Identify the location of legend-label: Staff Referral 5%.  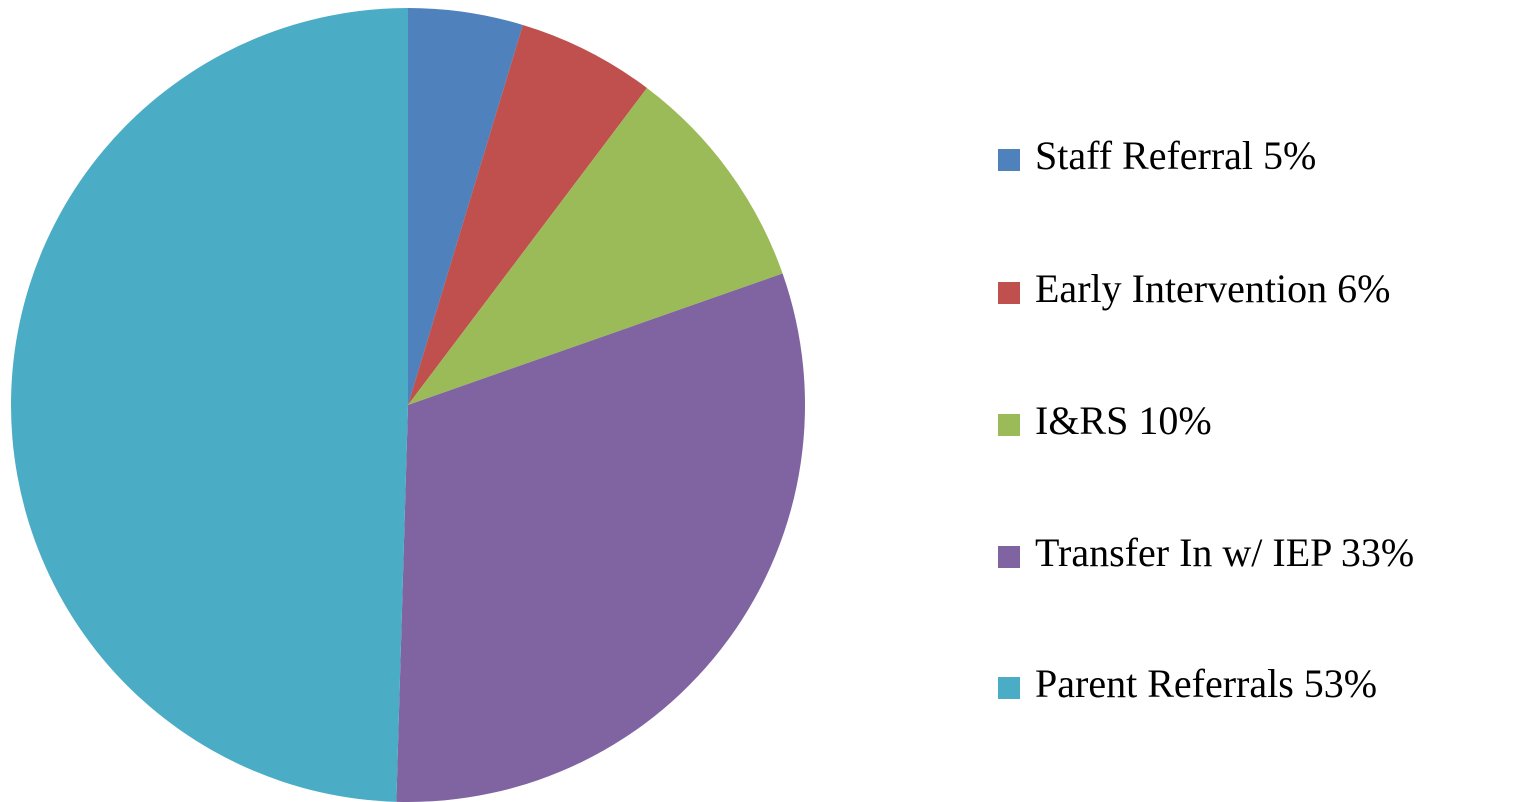
(1175, 155).